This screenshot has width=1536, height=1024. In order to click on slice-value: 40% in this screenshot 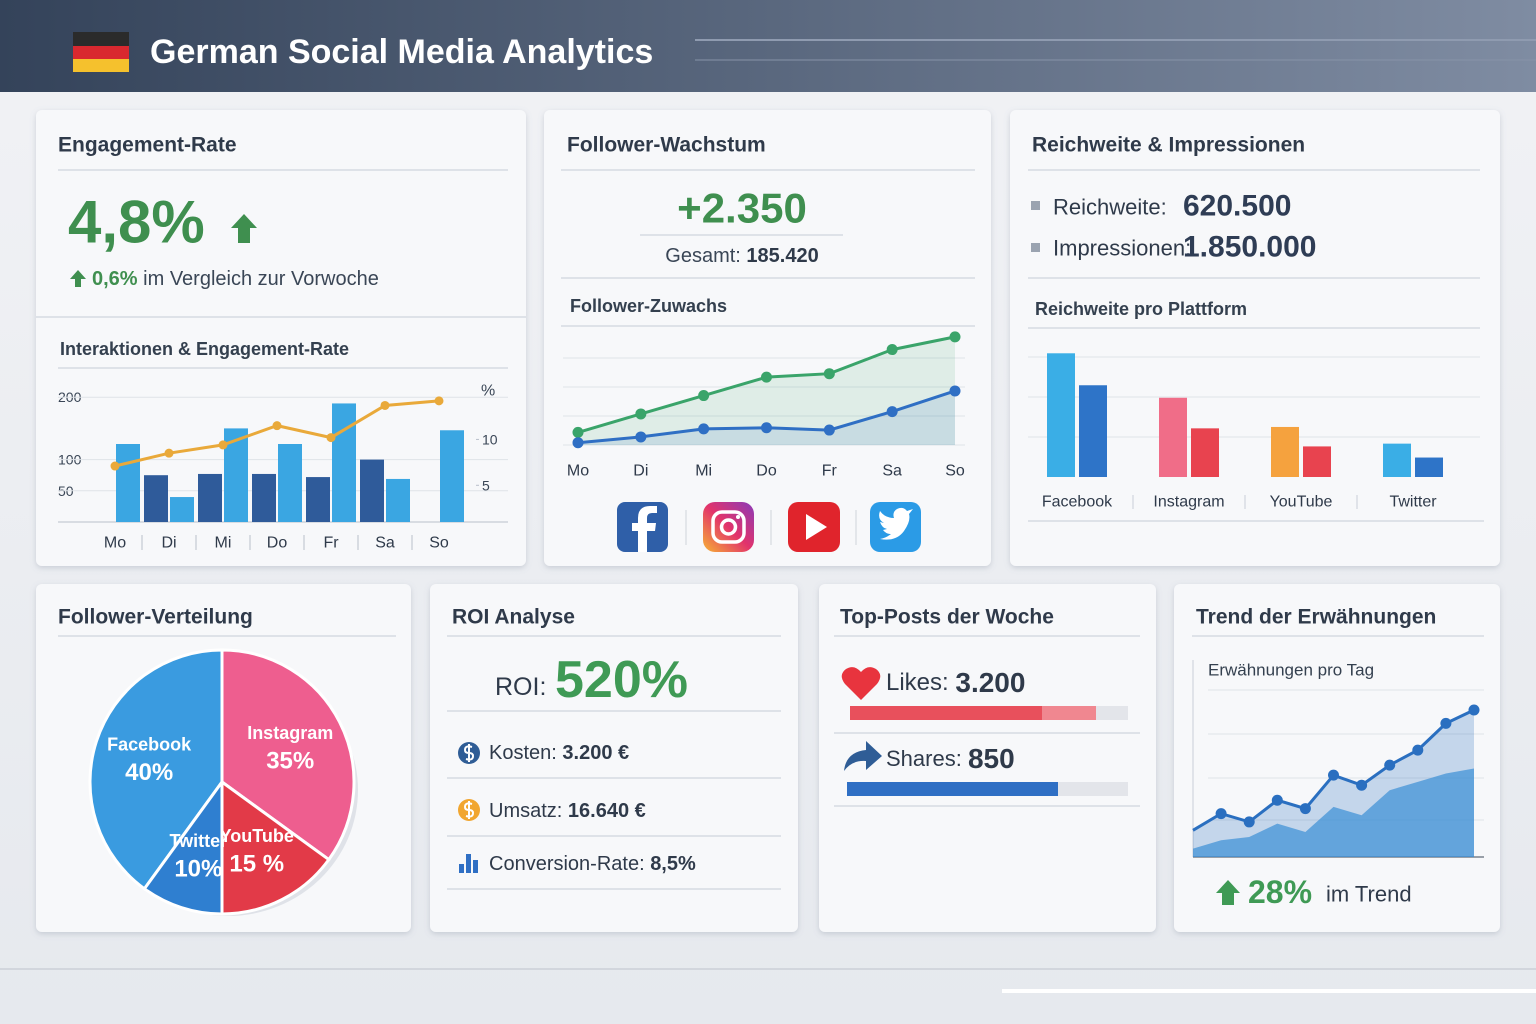, I will do `click(149, 772)`.